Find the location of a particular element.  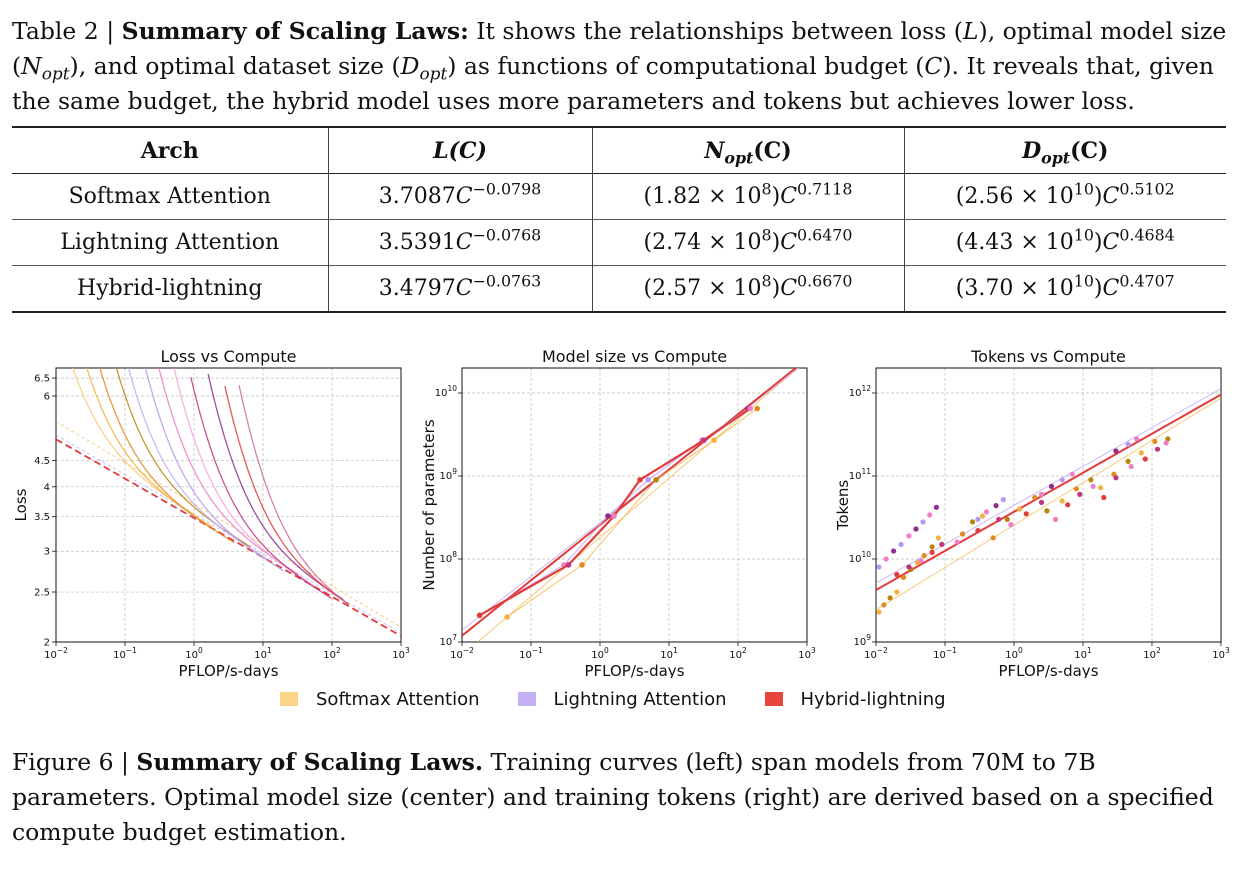

caption-symbol-n: N is located at coordinates (31, 66).